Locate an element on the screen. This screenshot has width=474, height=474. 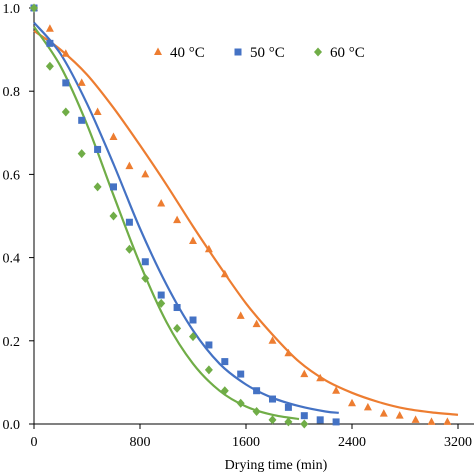
y-tick-label: 0.2 is located at coordinates (12, 342).